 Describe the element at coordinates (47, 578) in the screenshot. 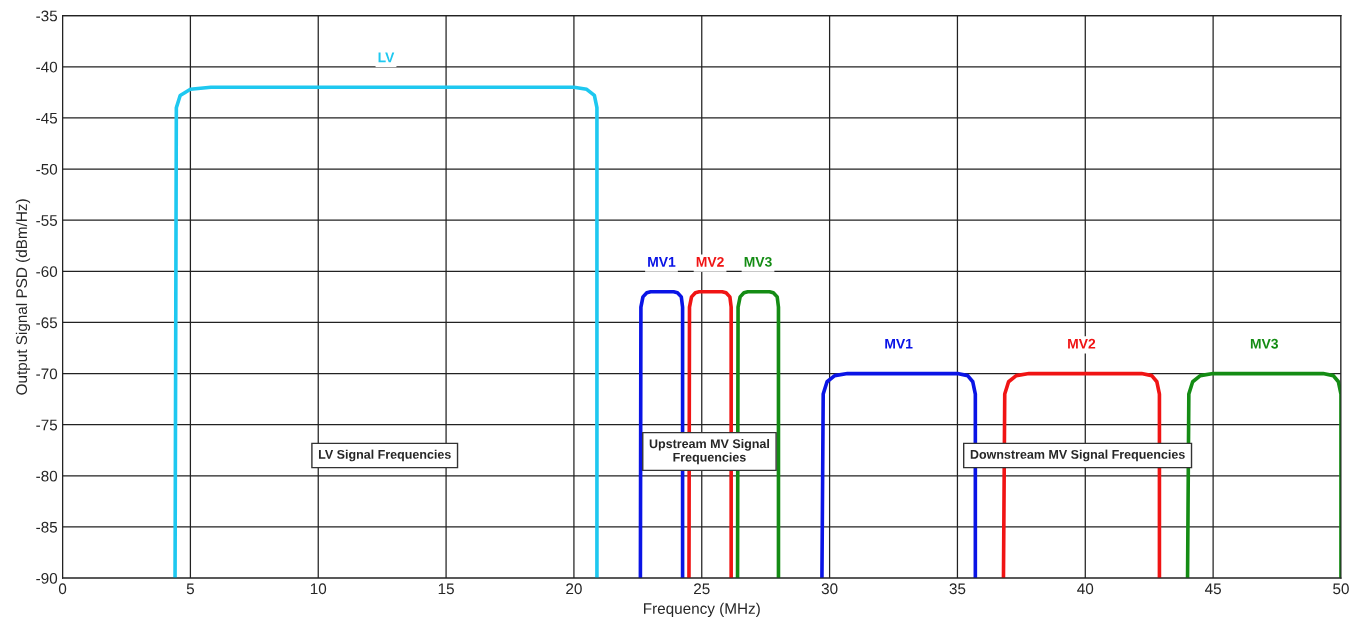

I see `y-tick-label: -90` at that location.